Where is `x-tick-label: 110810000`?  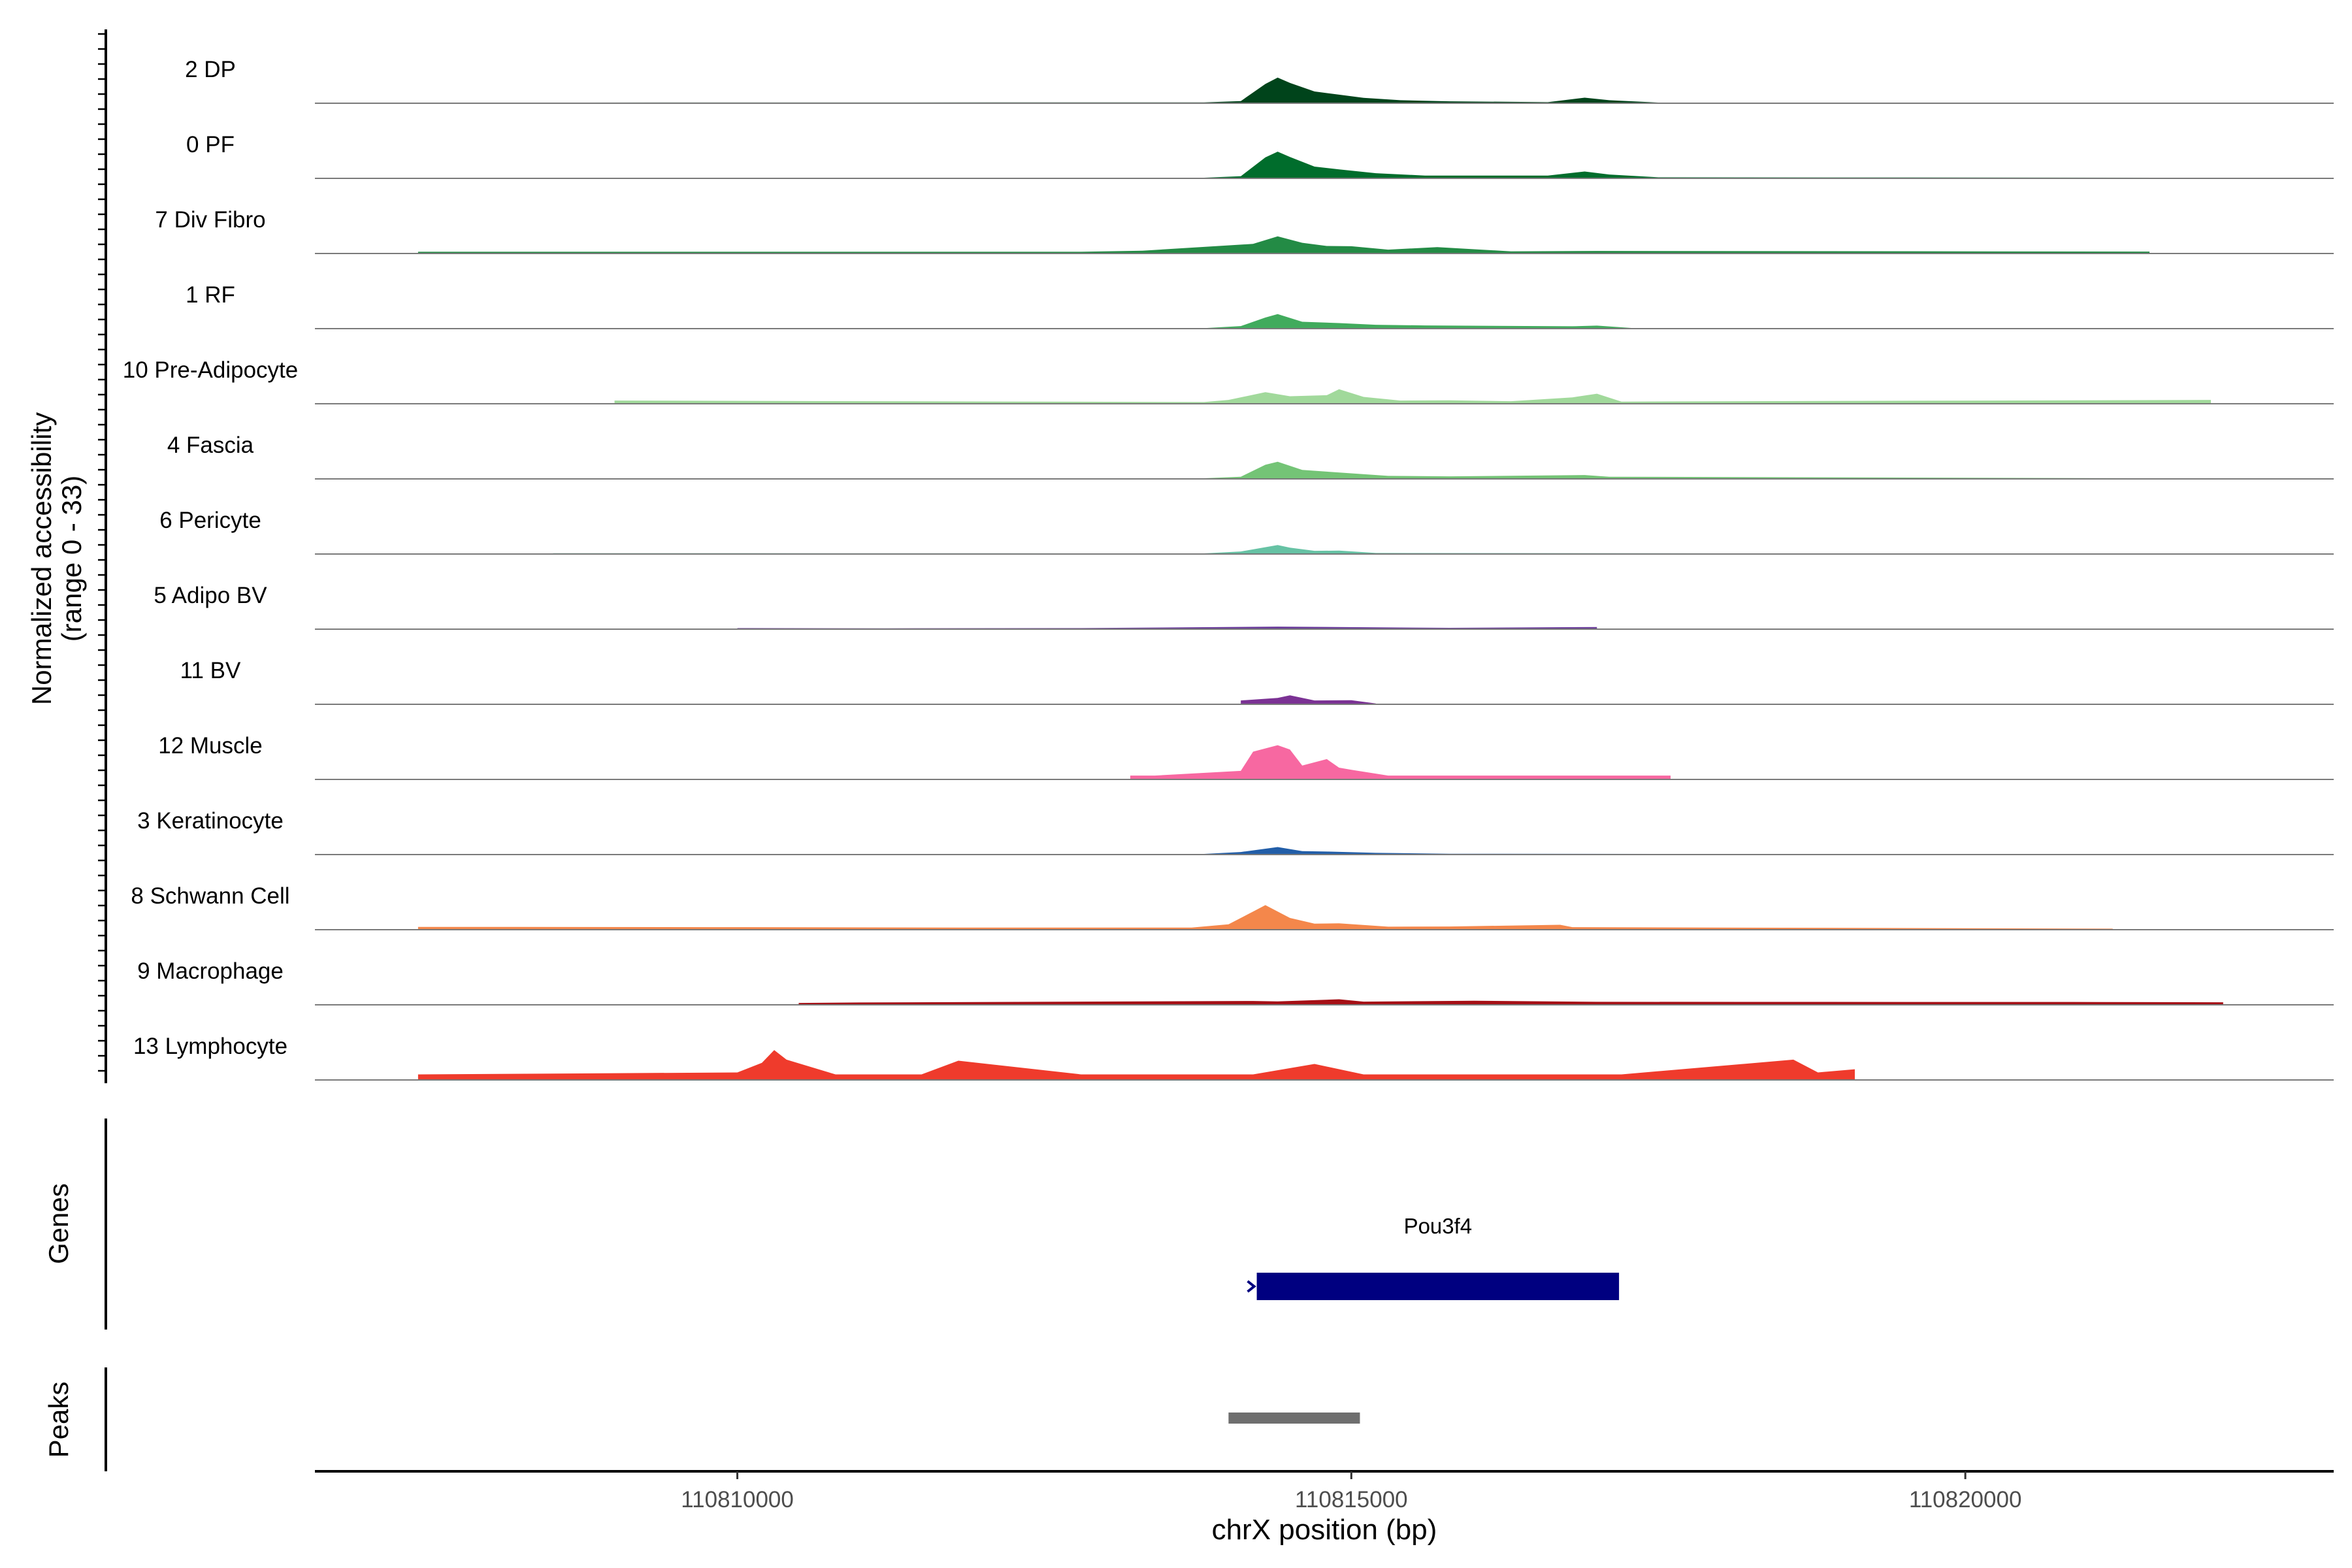
x-tick-label: 110810000 is located at coordinates (737, 1499).